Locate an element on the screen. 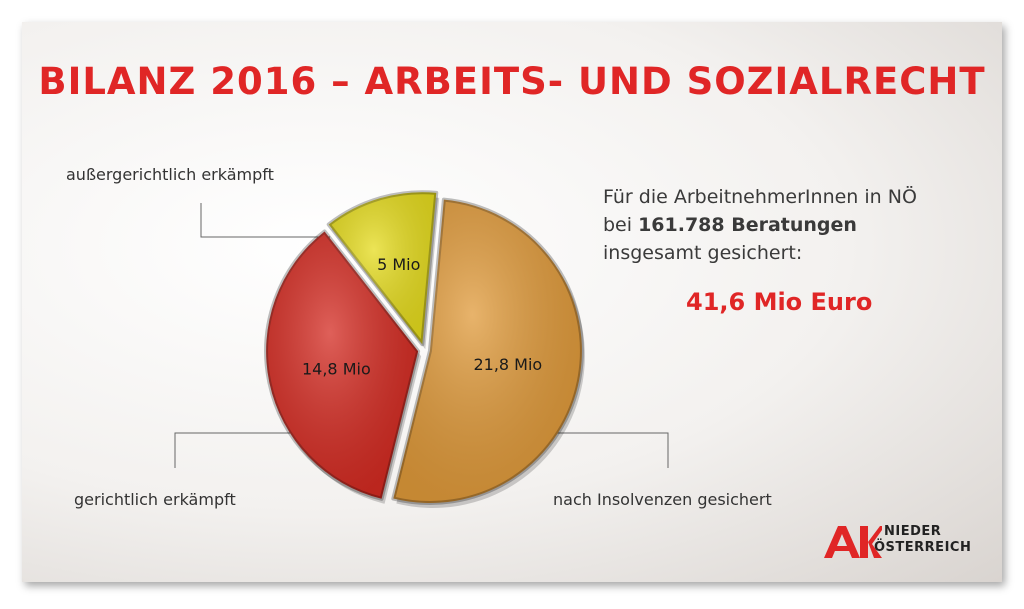 This screenshot has width=1024, height=609. slice-court-gloss is located at coordinates (342, 365).